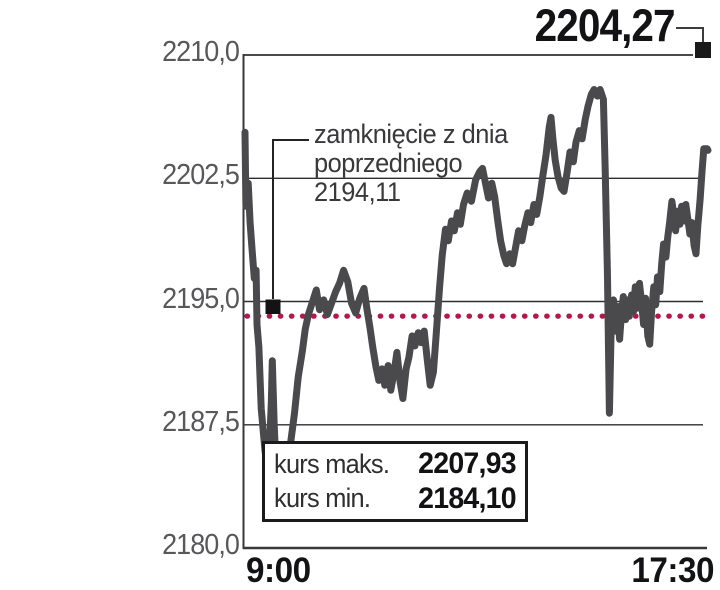 The height and width of the screenshot is (590, 720). Describe the element at coordinates (703, 50) in the screenshot. I see `last-price-marker-square` at that location.